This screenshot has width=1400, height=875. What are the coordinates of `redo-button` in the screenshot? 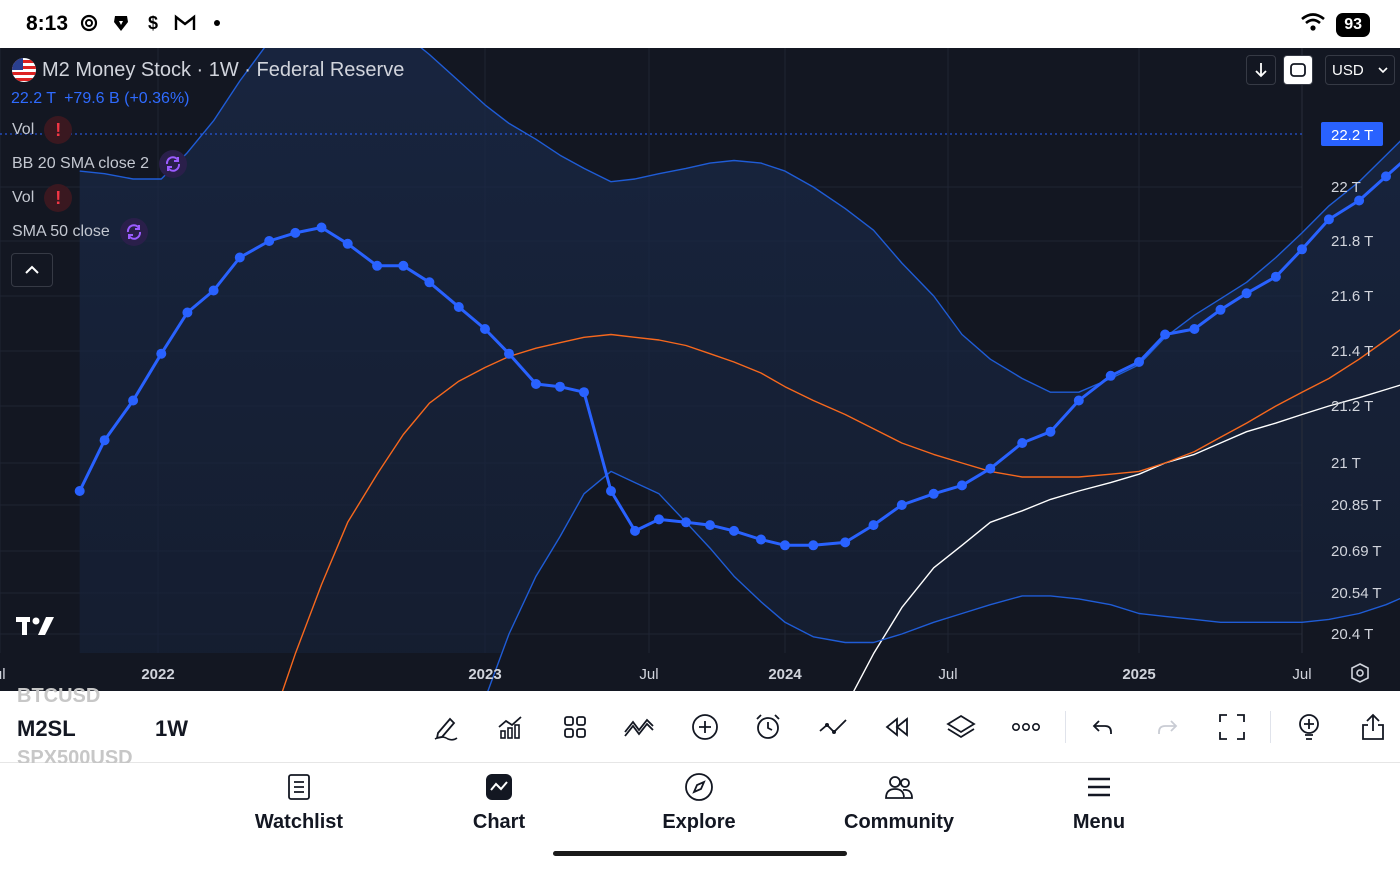 It's located at (1167, 727).